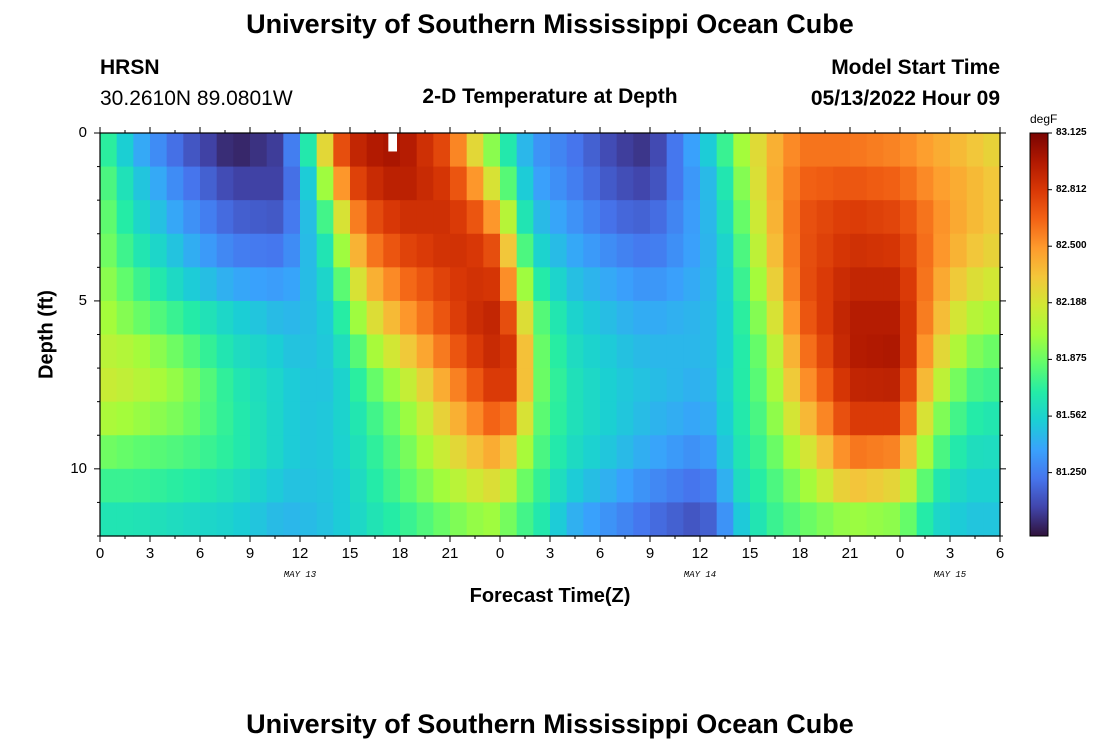 This screenshot has height=750, width=1100. What do you see at coordinates (1071, 416) in the screenshot?
I see `colorbar-tick-label: 81.562` at bounding box center [1071, 416].